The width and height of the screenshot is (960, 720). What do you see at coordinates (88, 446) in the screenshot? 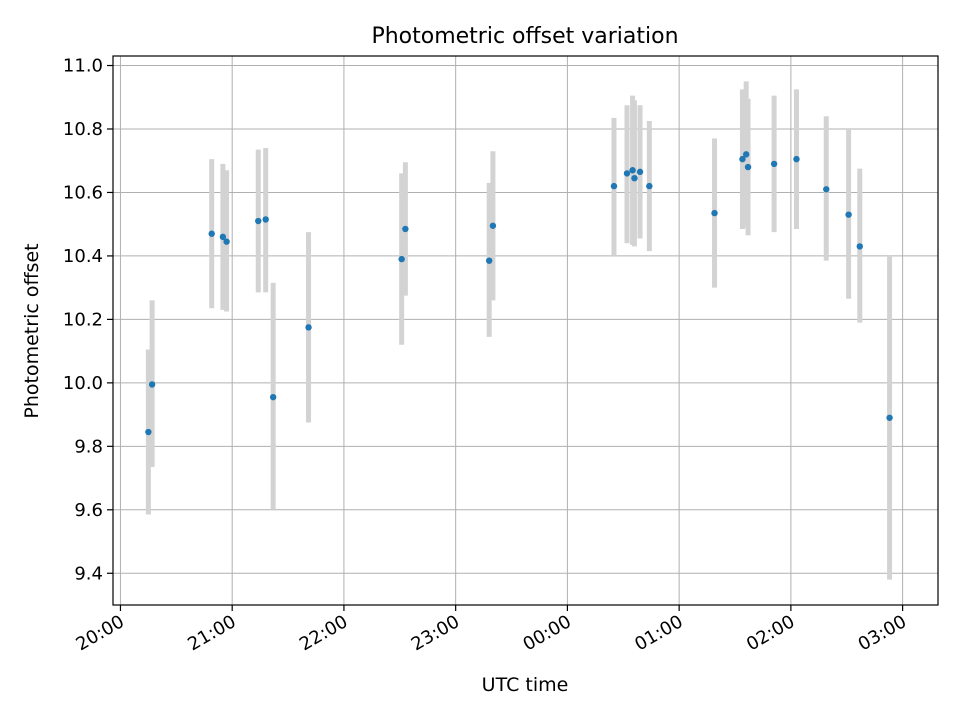
I see `y-tick-label: 9.8` at bounding box center [88, 446].